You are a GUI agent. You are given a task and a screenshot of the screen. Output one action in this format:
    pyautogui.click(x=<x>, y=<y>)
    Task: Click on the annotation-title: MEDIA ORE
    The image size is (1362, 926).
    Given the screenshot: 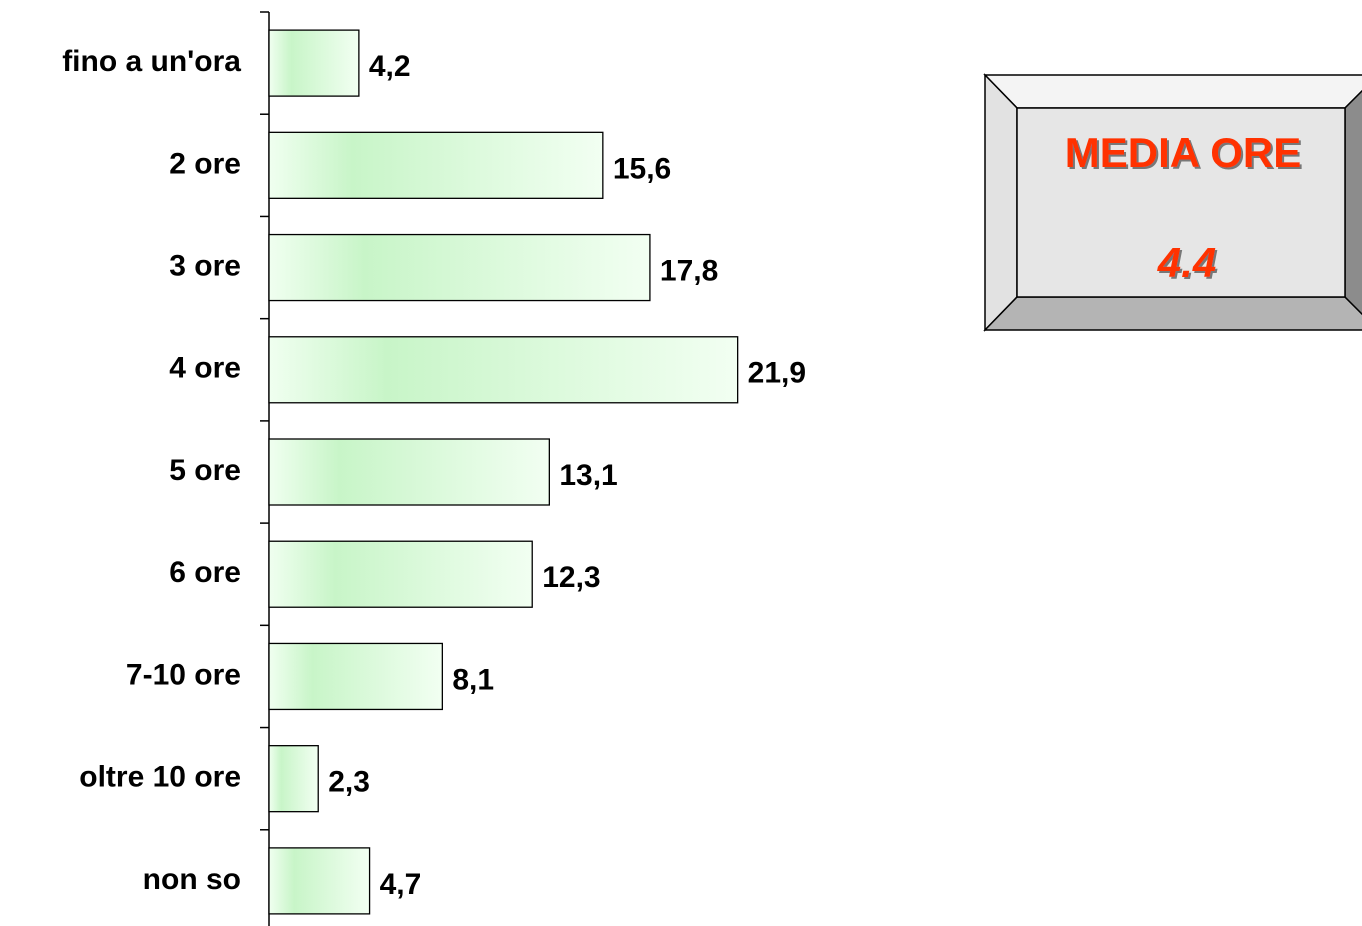 What is the action you would take?
    pyautogui.click(x=1183, y=152)
    